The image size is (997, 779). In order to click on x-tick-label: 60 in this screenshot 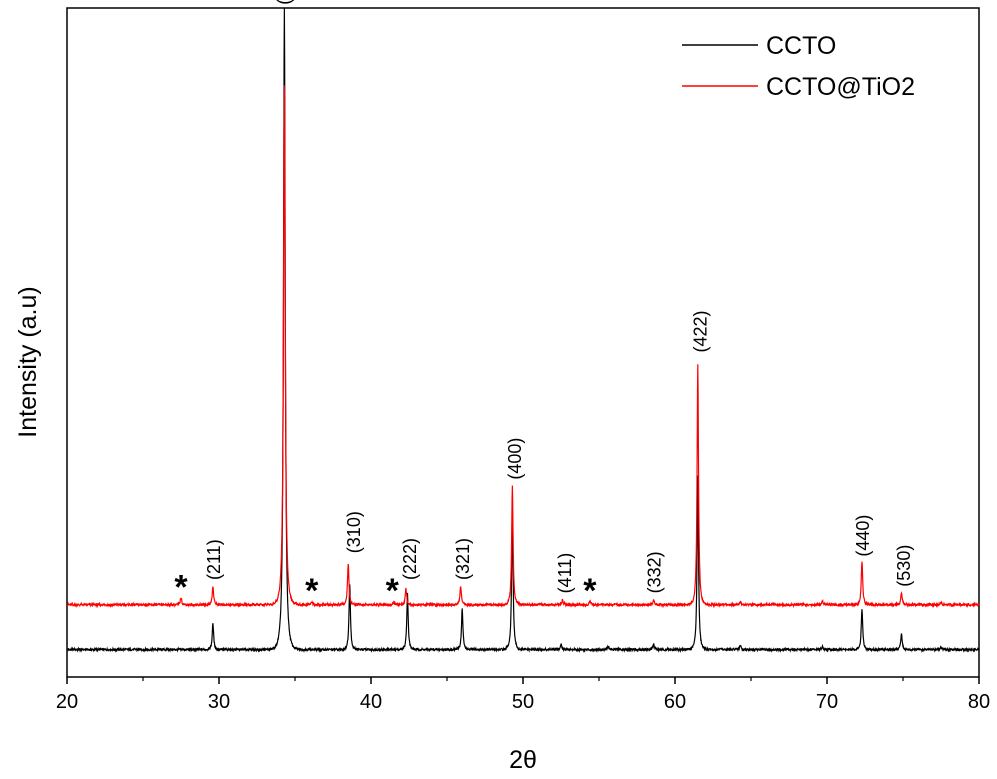, I will do `click(675, 702)`.